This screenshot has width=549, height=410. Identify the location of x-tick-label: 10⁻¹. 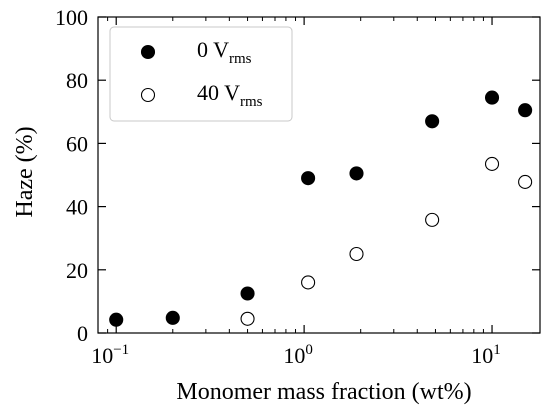
(110, 355).